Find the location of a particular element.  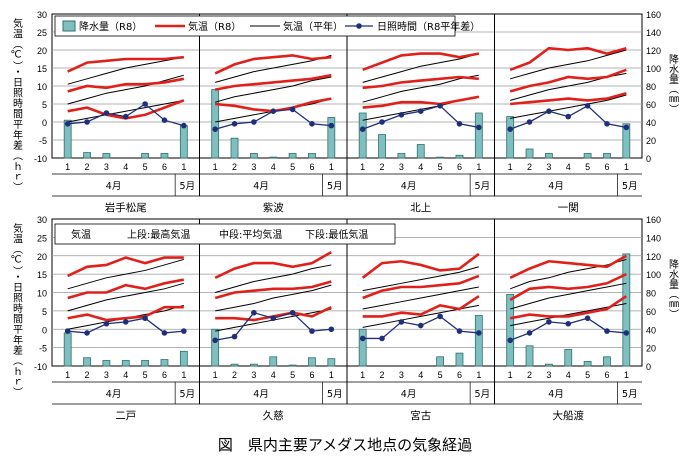

legend-precip-label: 降水量（R8） is located at coordinates (110, 26).